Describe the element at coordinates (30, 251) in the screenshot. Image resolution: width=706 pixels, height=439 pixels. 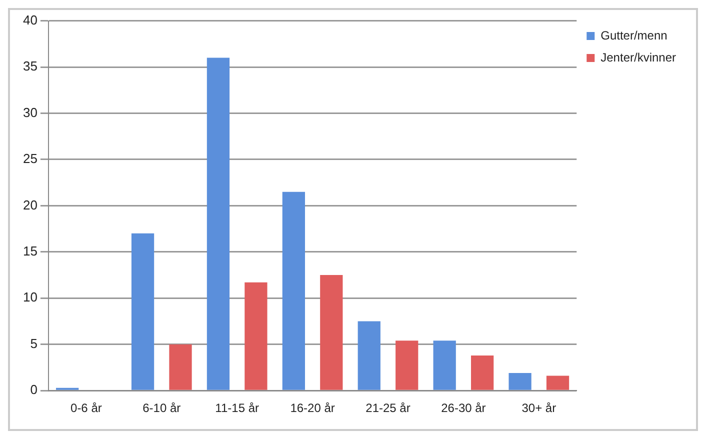
I see `y-tick-label: 15` at that location.